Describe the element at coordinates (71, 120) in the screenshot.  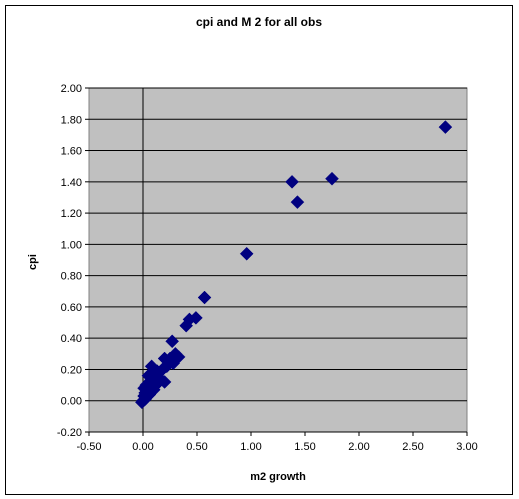
I see `y-tick-label: 1.80` at that location.